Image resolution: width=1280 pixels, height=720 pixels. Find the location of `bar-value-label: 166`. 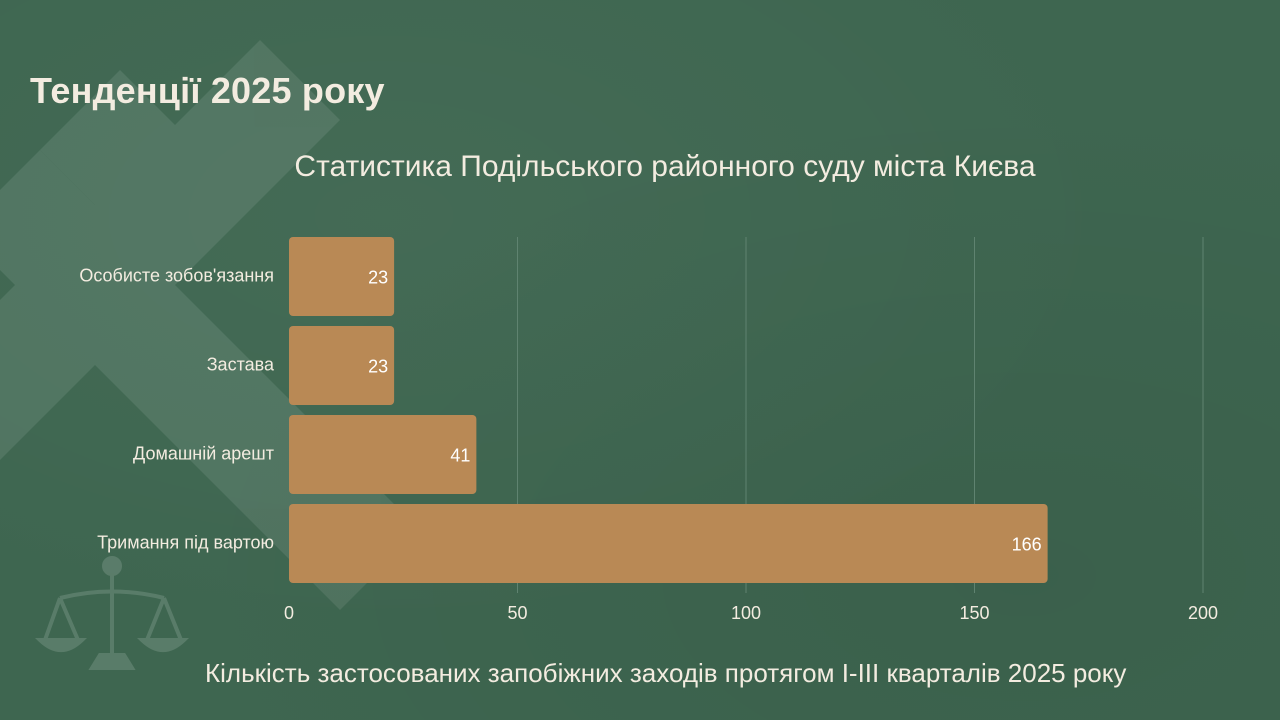

bar-value-label: 166 is located at coordinates (1027, 545).